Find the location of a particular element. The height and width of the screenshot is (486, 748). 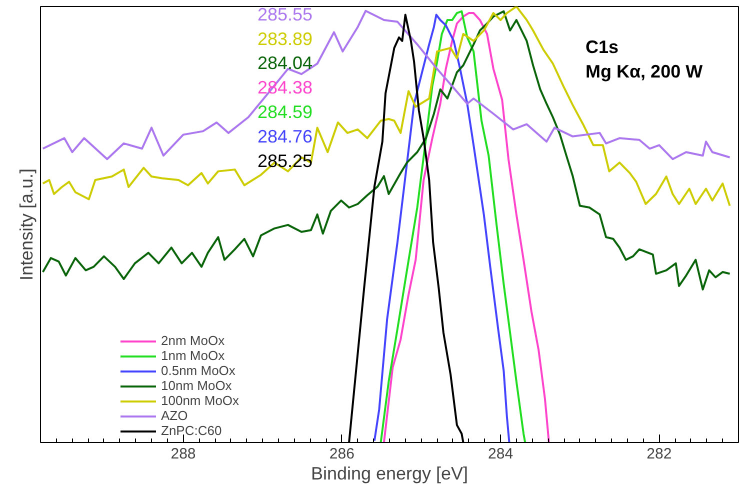

annotation: 283.89 is located at coordinates (285, 38).